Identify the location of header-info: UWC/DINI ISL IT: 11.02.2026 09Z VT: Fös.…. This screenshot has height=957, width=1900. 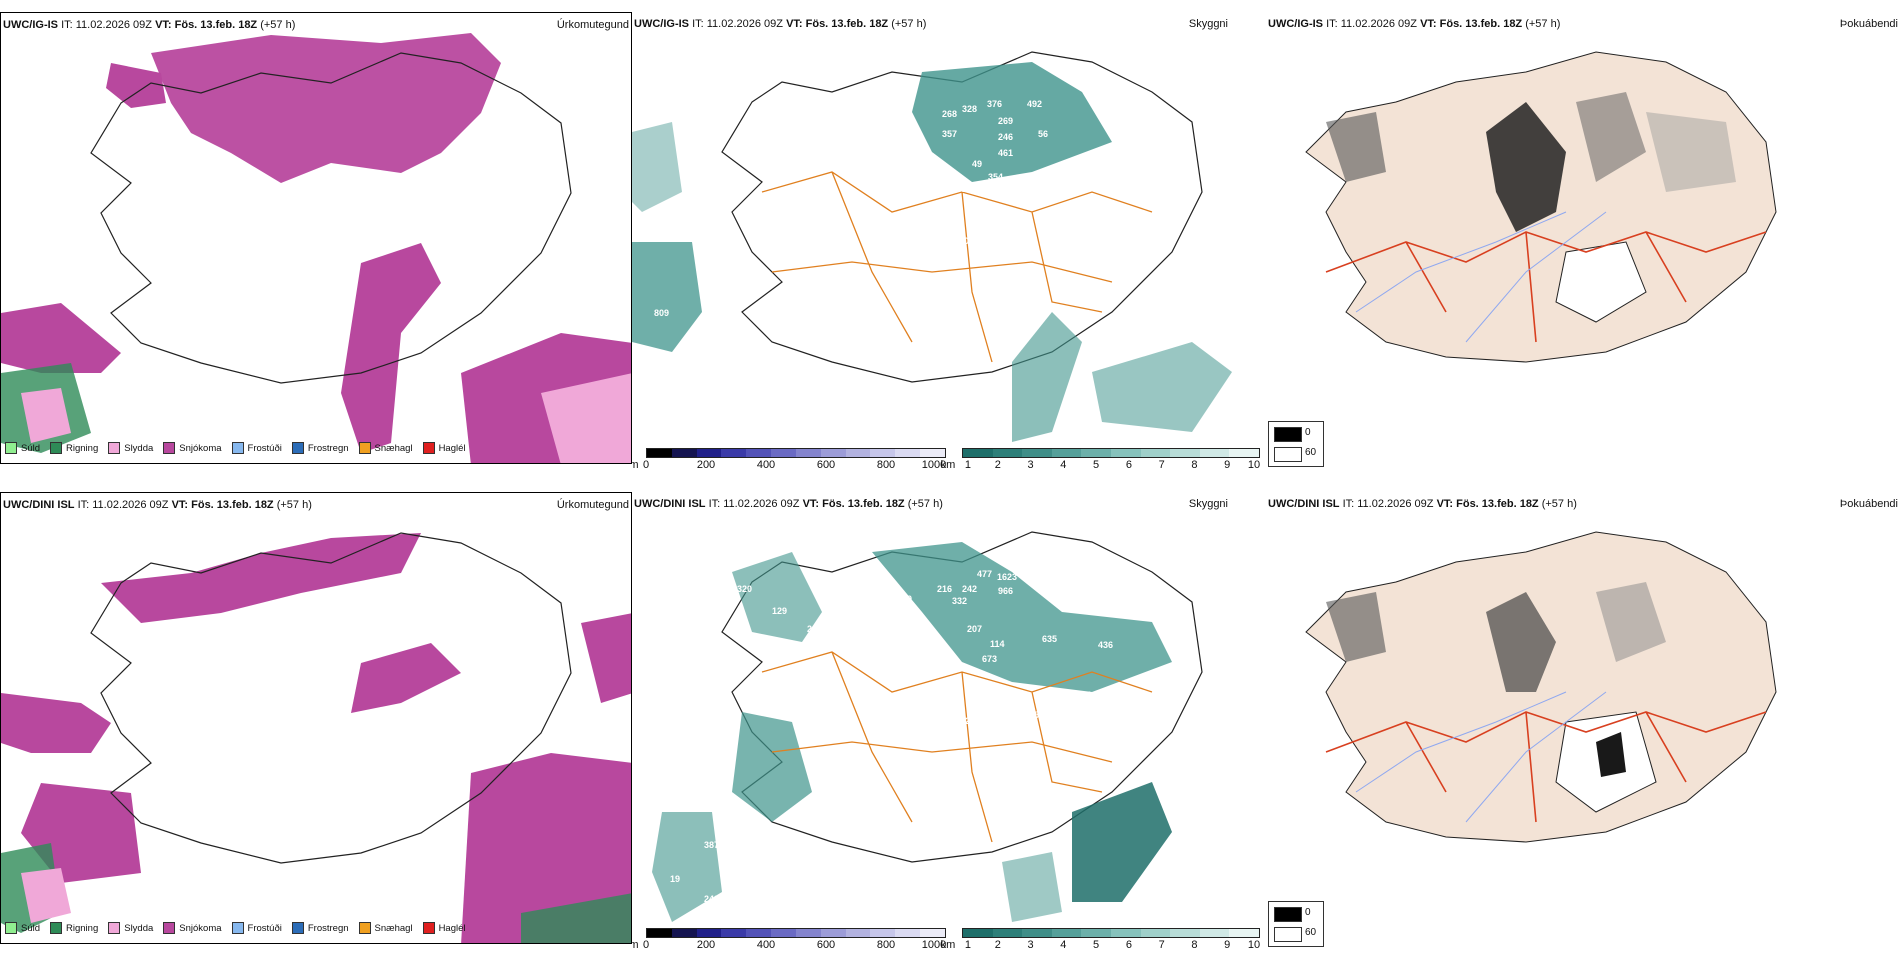
(1422, 504).